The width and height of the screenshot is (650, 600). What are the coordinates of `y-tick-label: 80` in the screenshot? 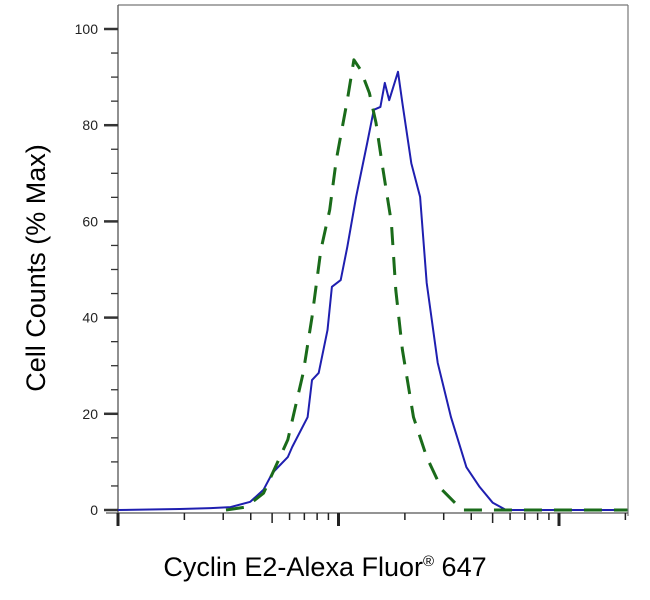 It's located at (90, 125).